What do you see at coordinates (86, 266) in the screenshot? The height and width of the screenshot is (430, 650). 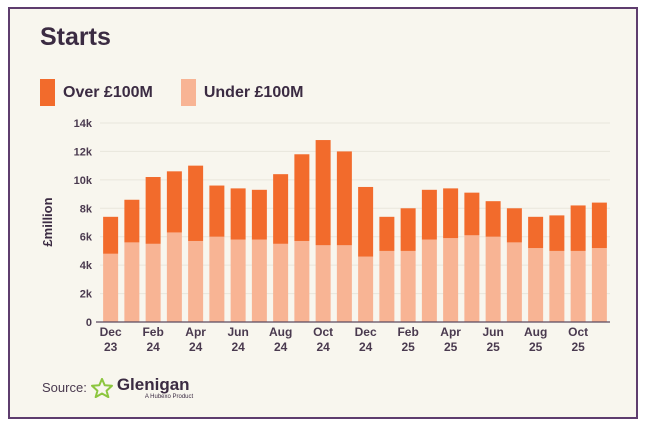 I see `y-tick-label: 4k` at bounding box center [86, 266].